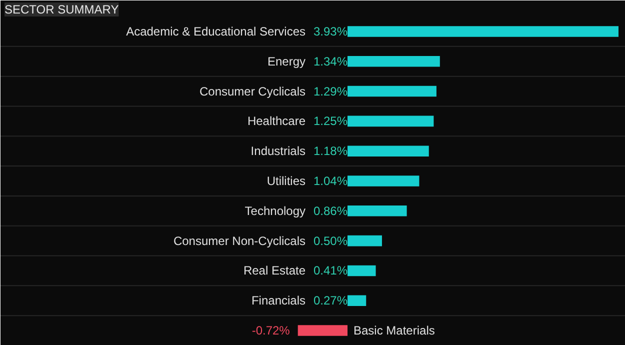 This screenshot has height=345, width=625. What do you see at coordinates (216, 31) in the screenshot?
I see `y-tick-label: Academic & Educational Services` at bounding box center [216, 31].